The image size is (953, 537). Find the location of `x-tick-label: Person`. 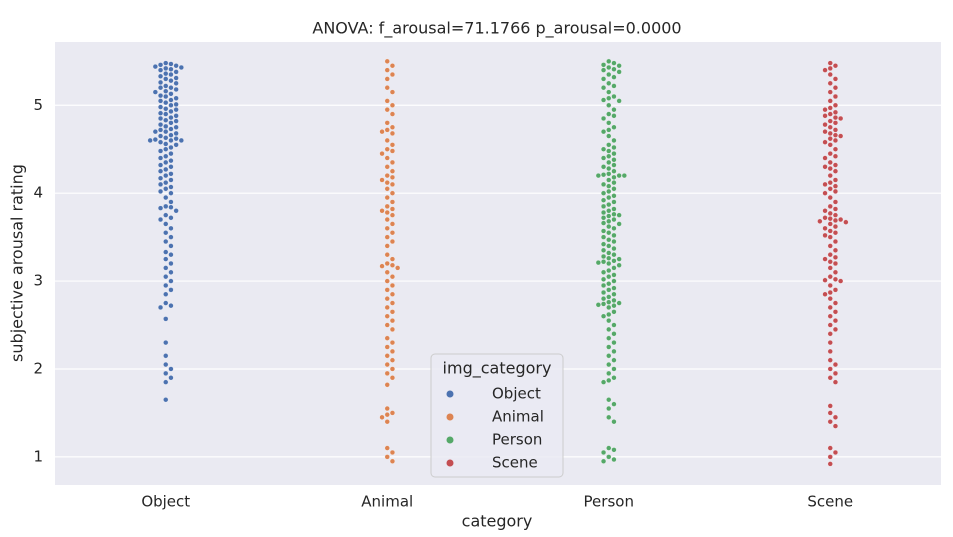

x-tick-label: Person is located at coordinates (609, 502).